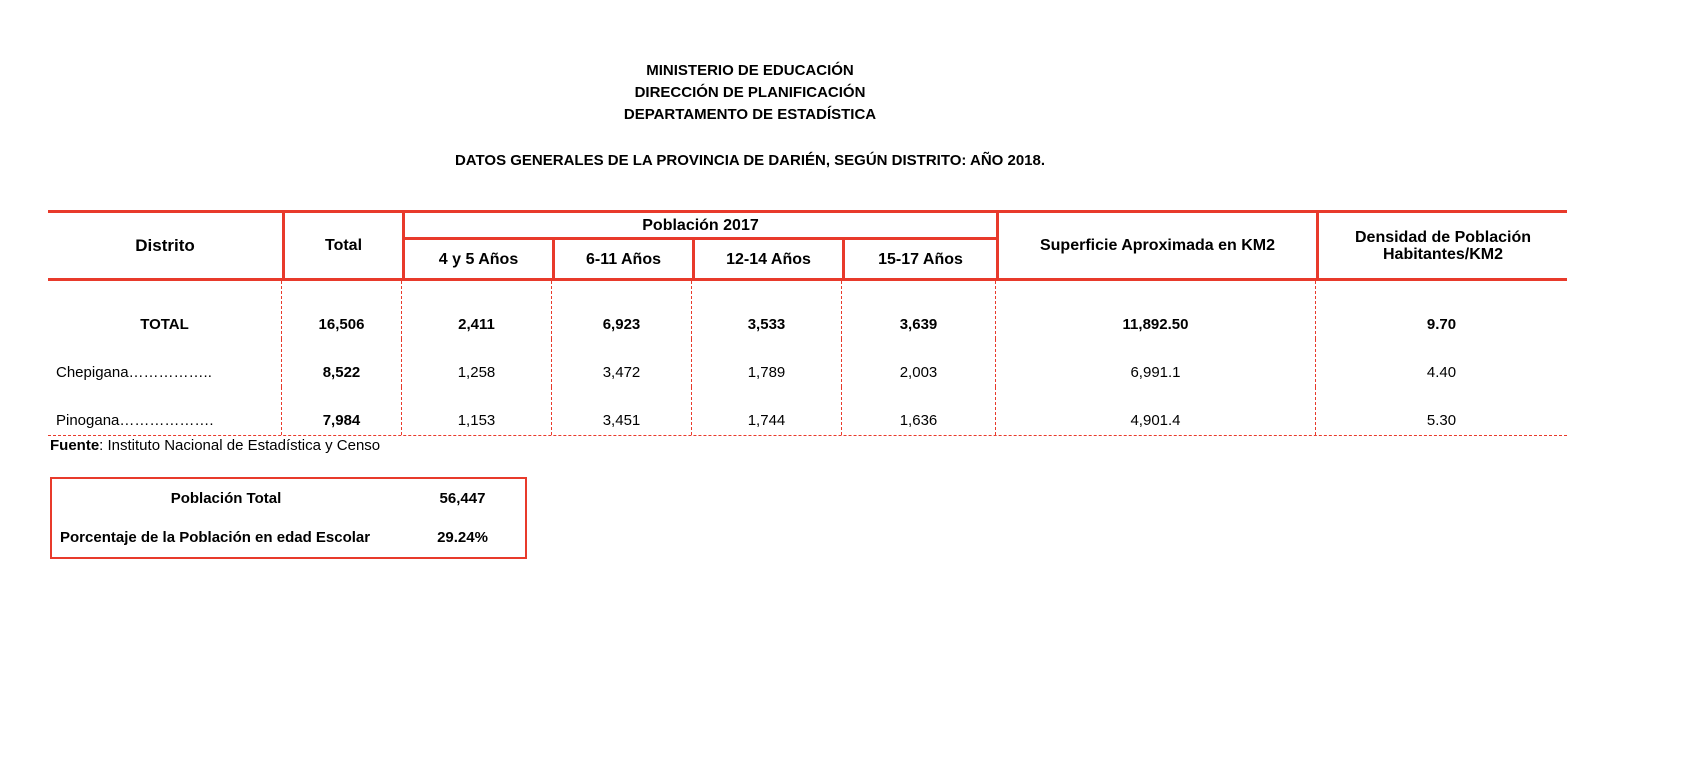 This screenshot has width=1696, height=762. I want to click on table-row-total-12-14: 3,533, so click(767, 310).